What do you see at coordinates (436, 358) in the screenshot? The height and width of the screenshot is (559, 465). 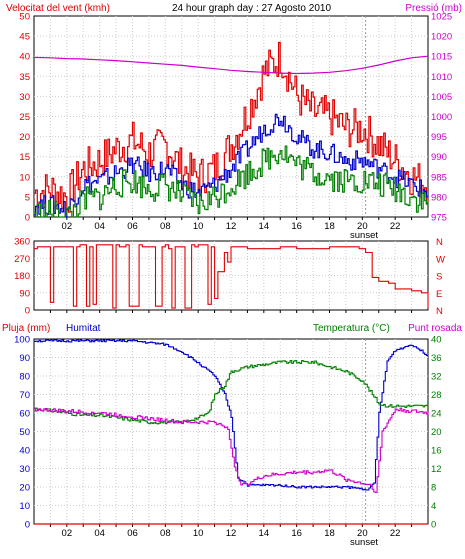 I see `right-tick-label: 36` at bounding box center [436, 358].